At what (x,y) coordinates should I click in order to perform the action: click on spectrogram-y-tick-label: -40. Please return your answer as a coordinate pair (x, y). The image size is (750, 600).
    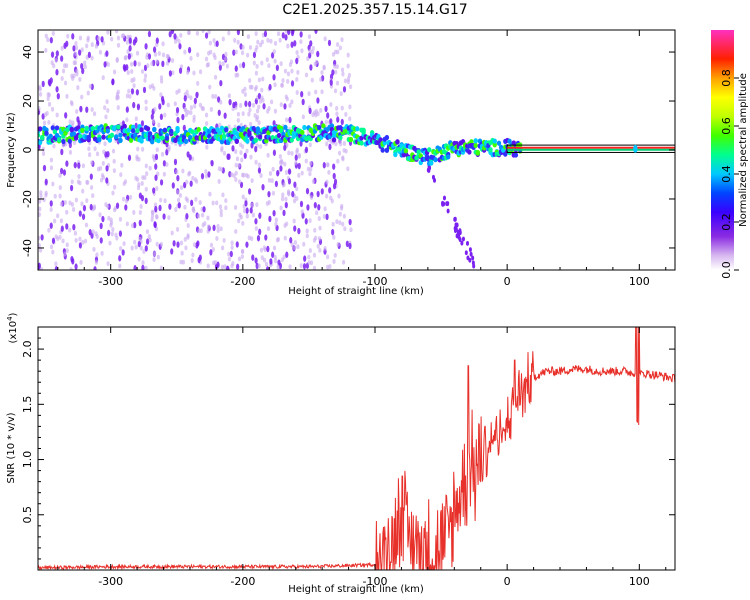
    Looking at the image, I should click on (27, 248).